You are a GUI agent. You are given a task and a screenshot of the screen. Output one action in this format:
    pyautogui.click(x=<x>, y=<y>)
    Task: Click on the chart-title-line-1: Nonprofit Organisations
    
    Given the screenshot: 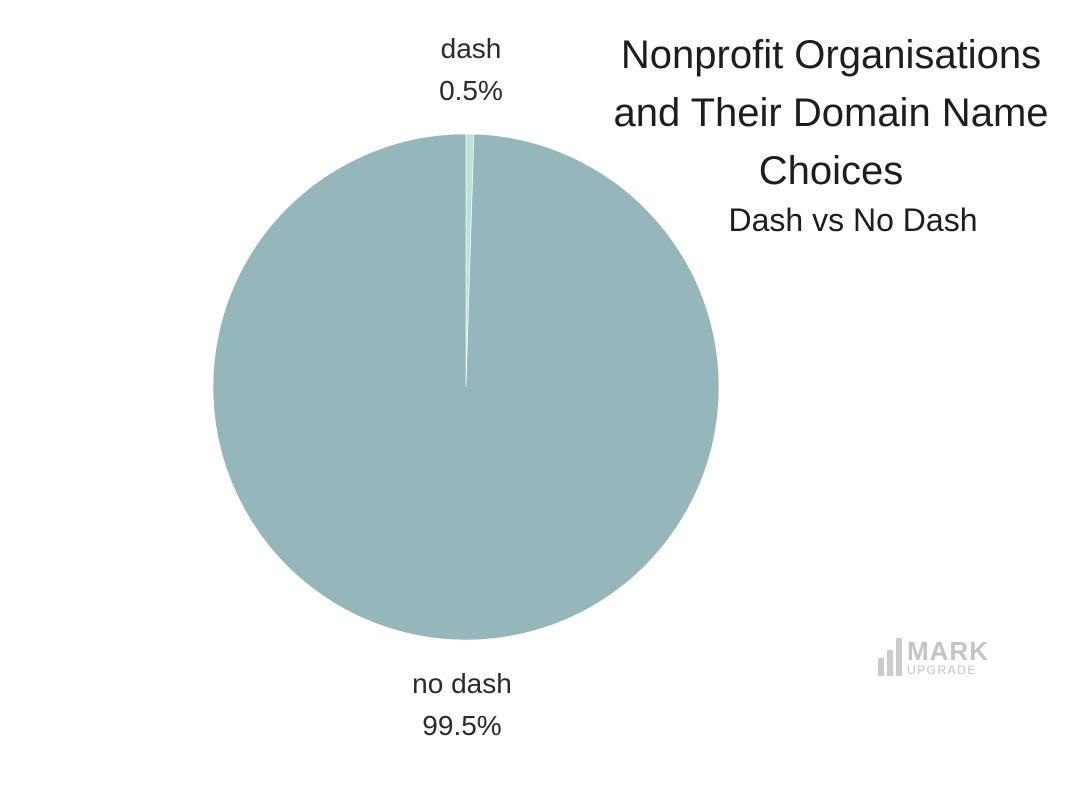 What is the action you would take?
    pyautogui.click(x=831, y=55)
    